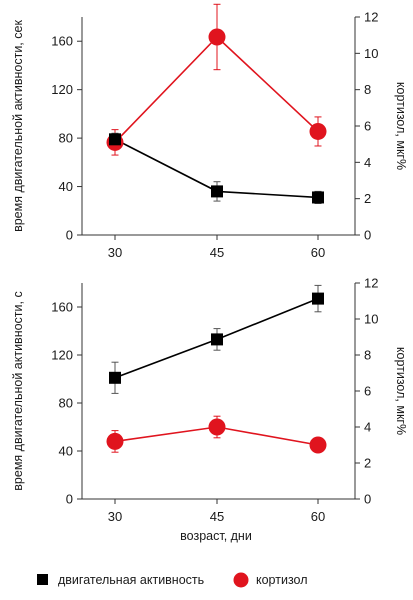 The height and width of the screenshot is (600, 413). Describe the element at coordinates (282, 580) in the screenshot. I see `legend-label-cortisol: кортизол` at that location.